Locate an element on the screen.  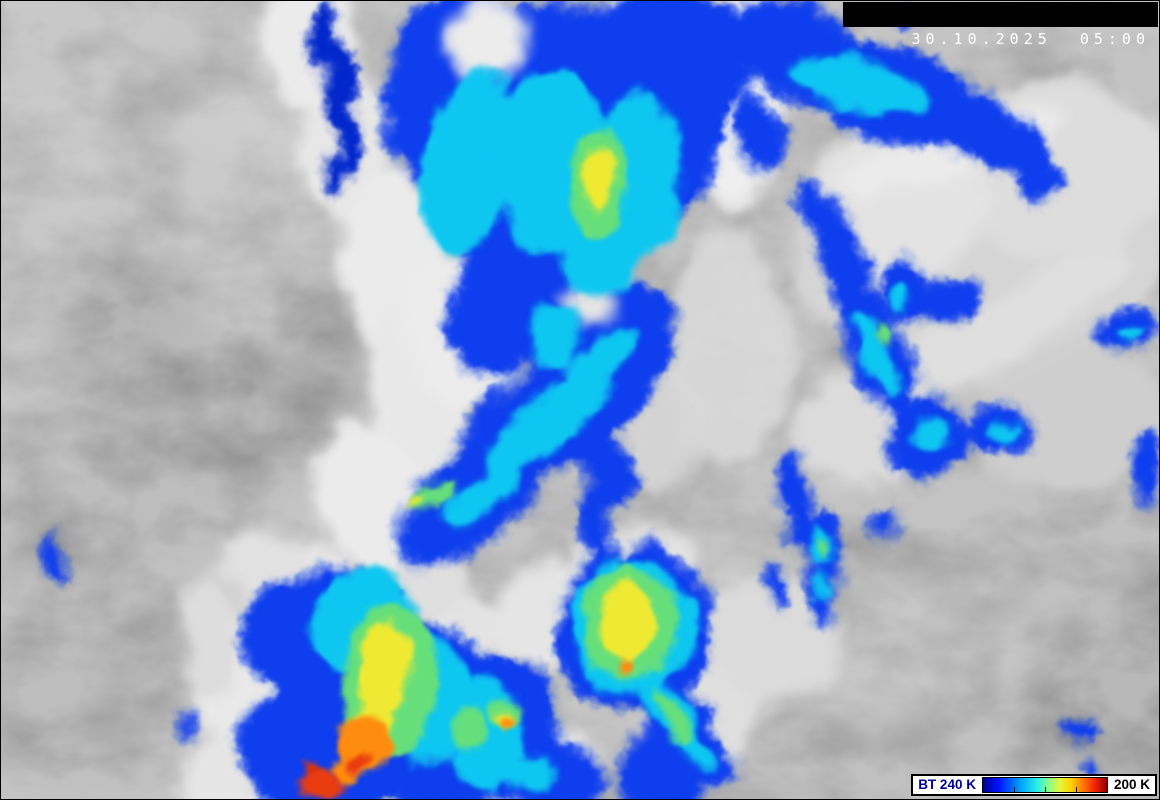
colorbar-gradient is located at coordinates (1044, 785).